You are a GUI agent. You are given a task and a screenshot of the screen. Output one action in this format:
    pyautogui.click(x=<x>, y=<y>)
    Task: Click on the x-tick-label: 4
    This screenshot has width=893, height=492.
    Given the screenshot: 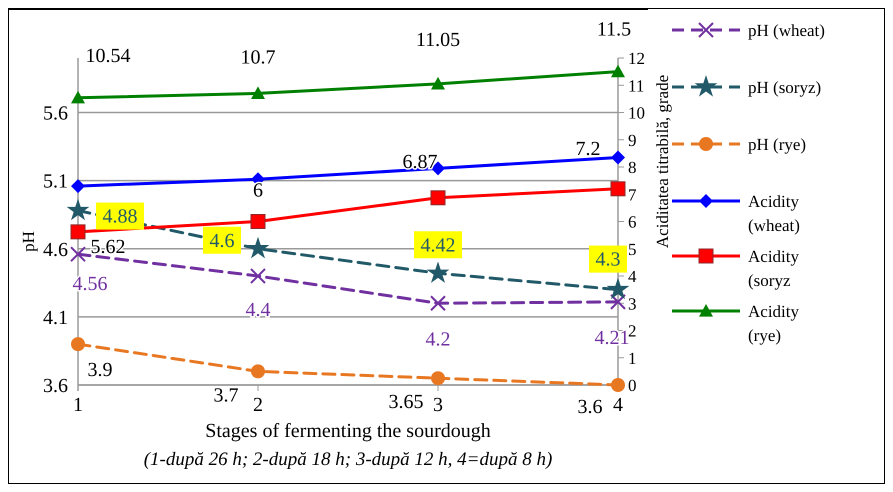 What is the action you would take?
    pyautogui.click(x=618, y=405)
    